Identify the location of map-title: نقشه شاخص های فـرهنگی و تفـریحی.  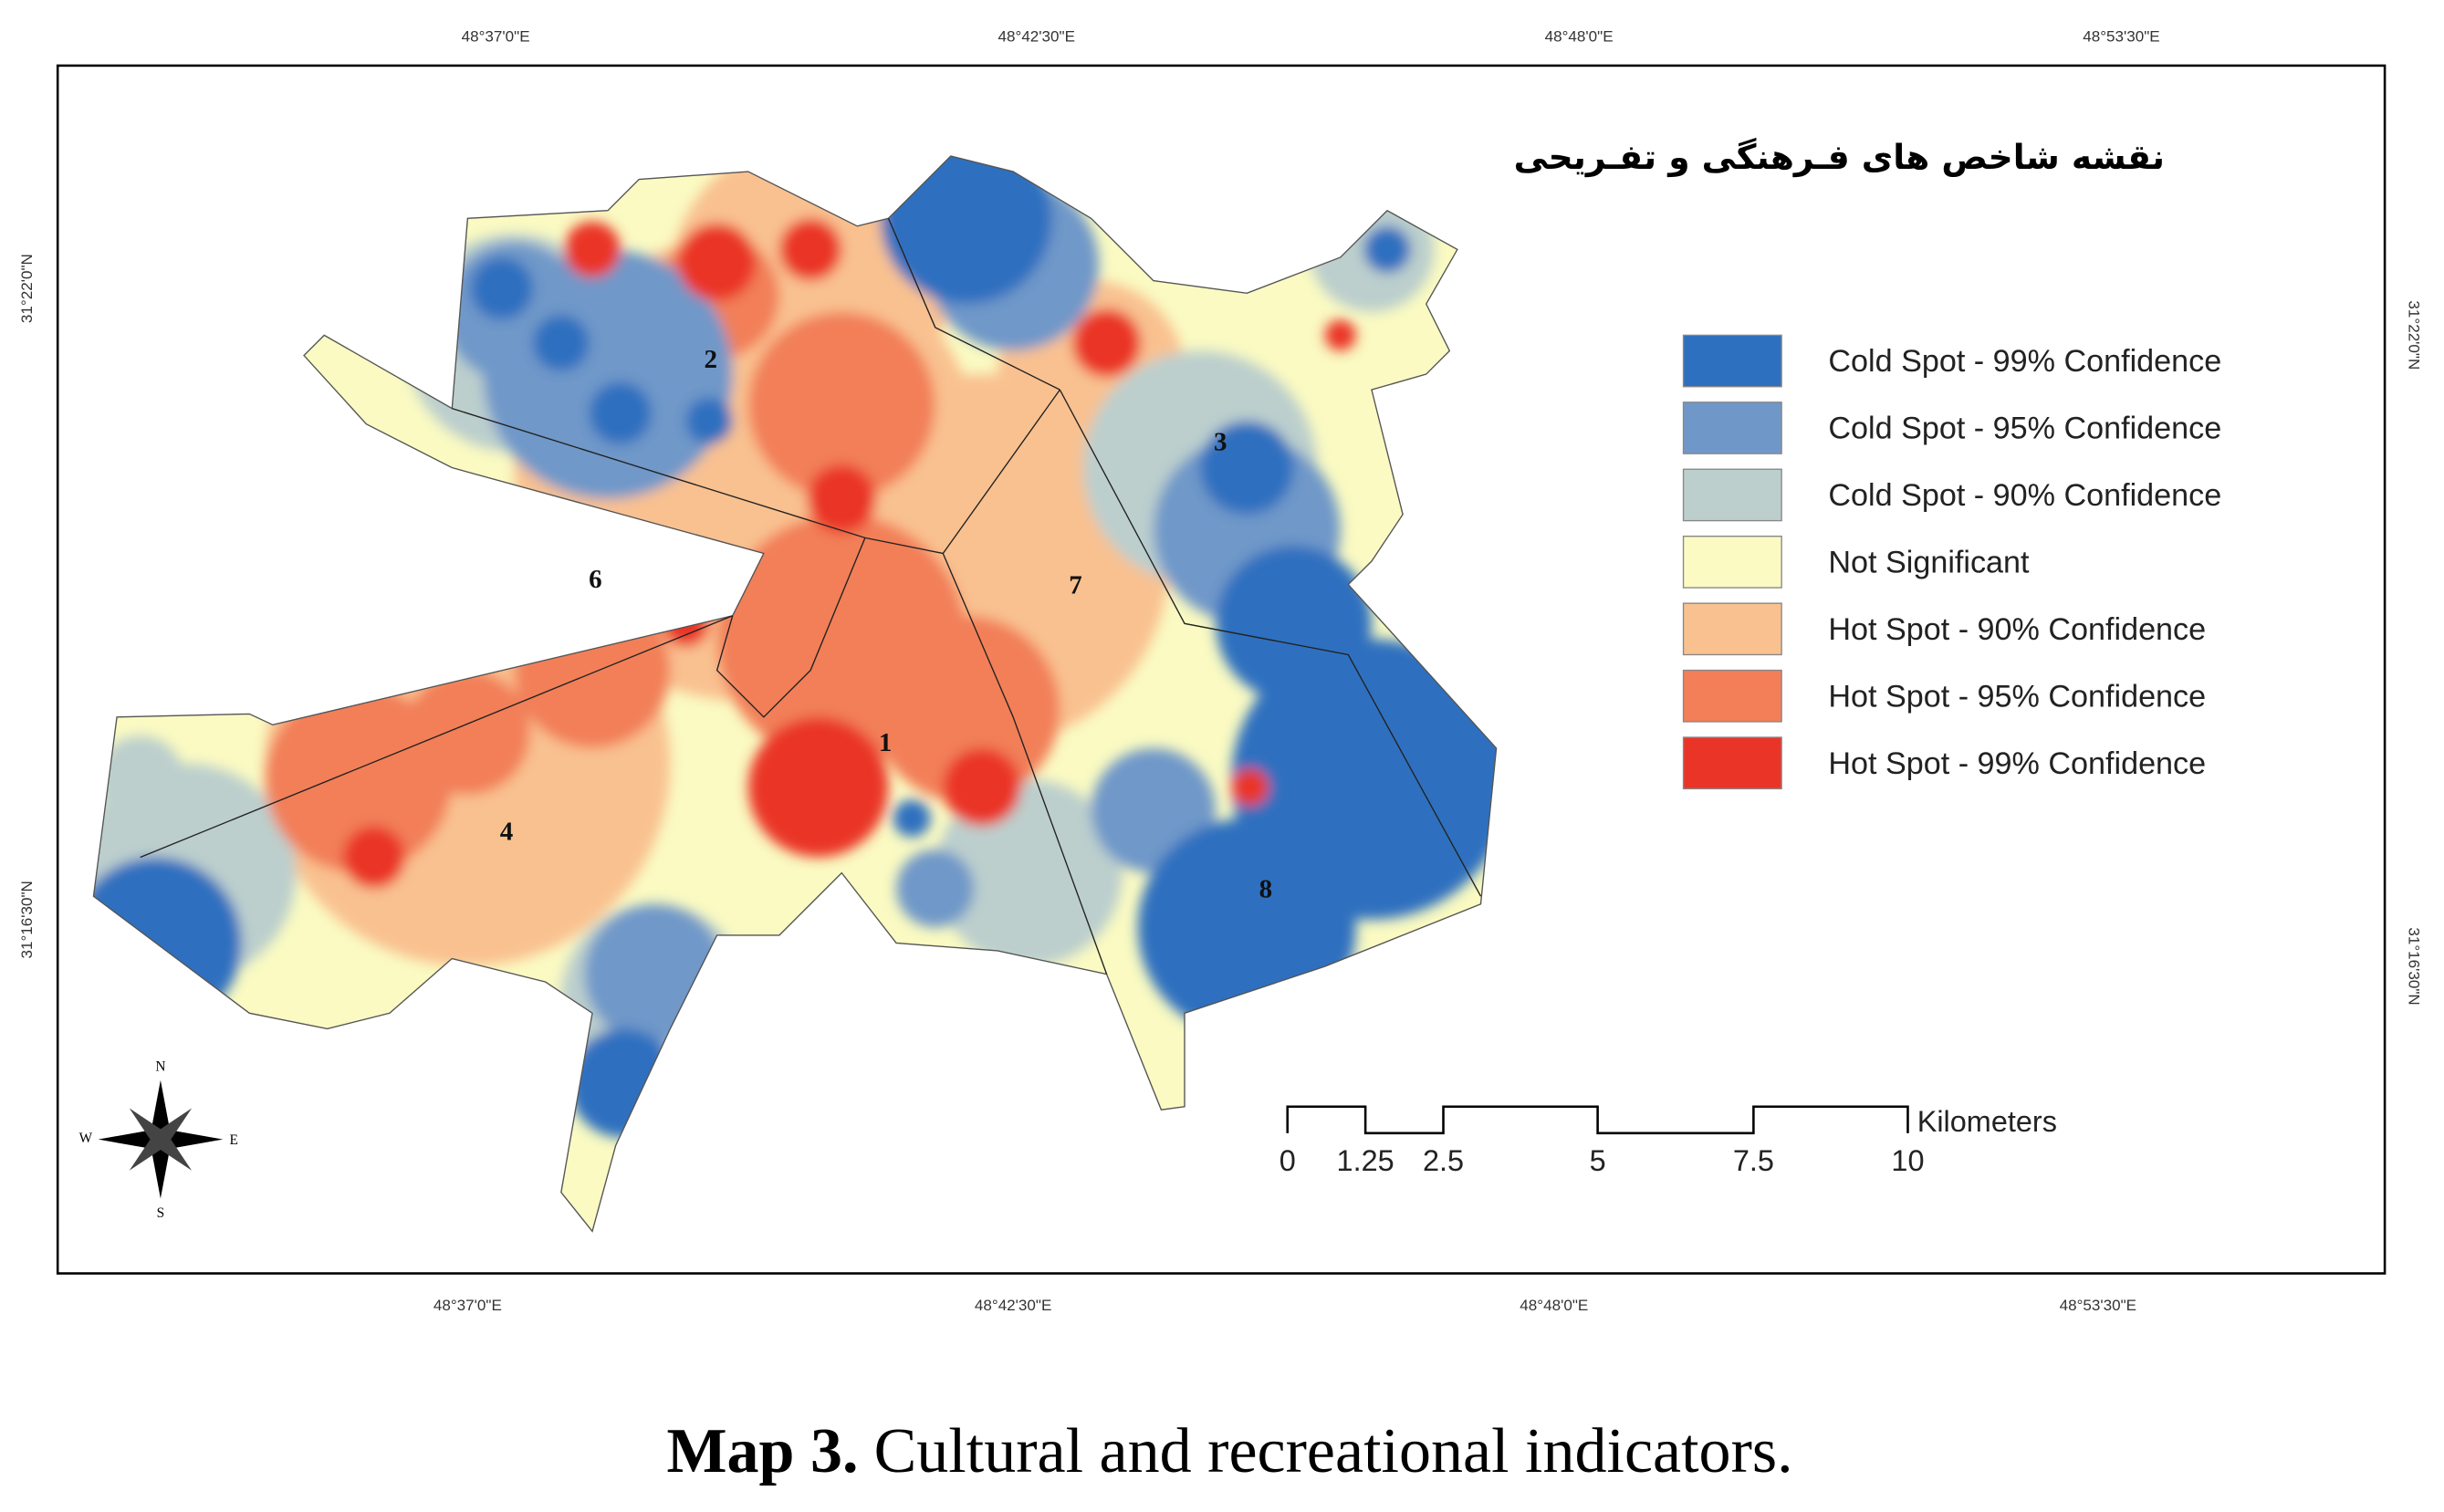
(1839, 157).